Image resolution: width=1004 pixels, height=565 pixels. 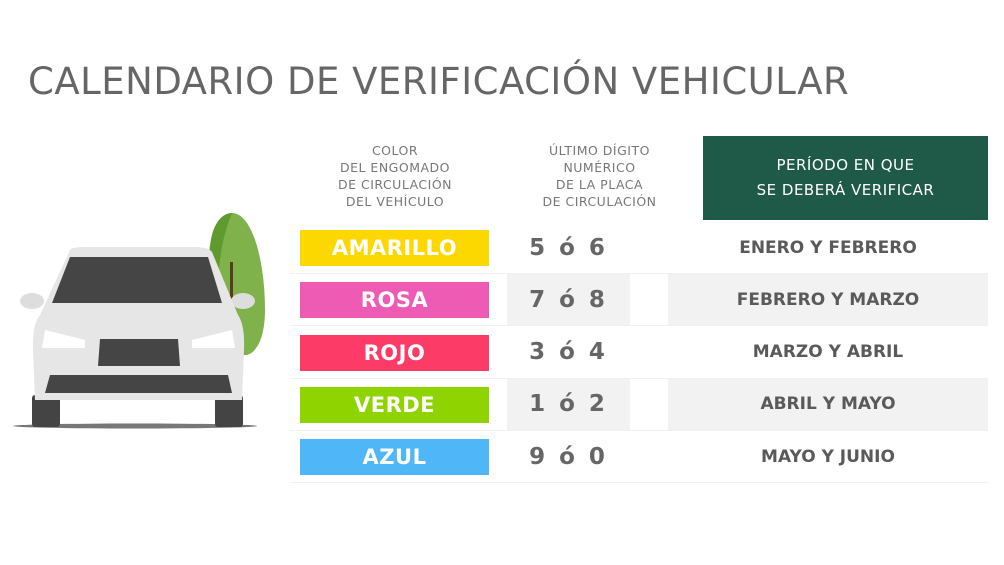 I want to click on plate-digits: 5 ó 6, so click(x=568, y=247).